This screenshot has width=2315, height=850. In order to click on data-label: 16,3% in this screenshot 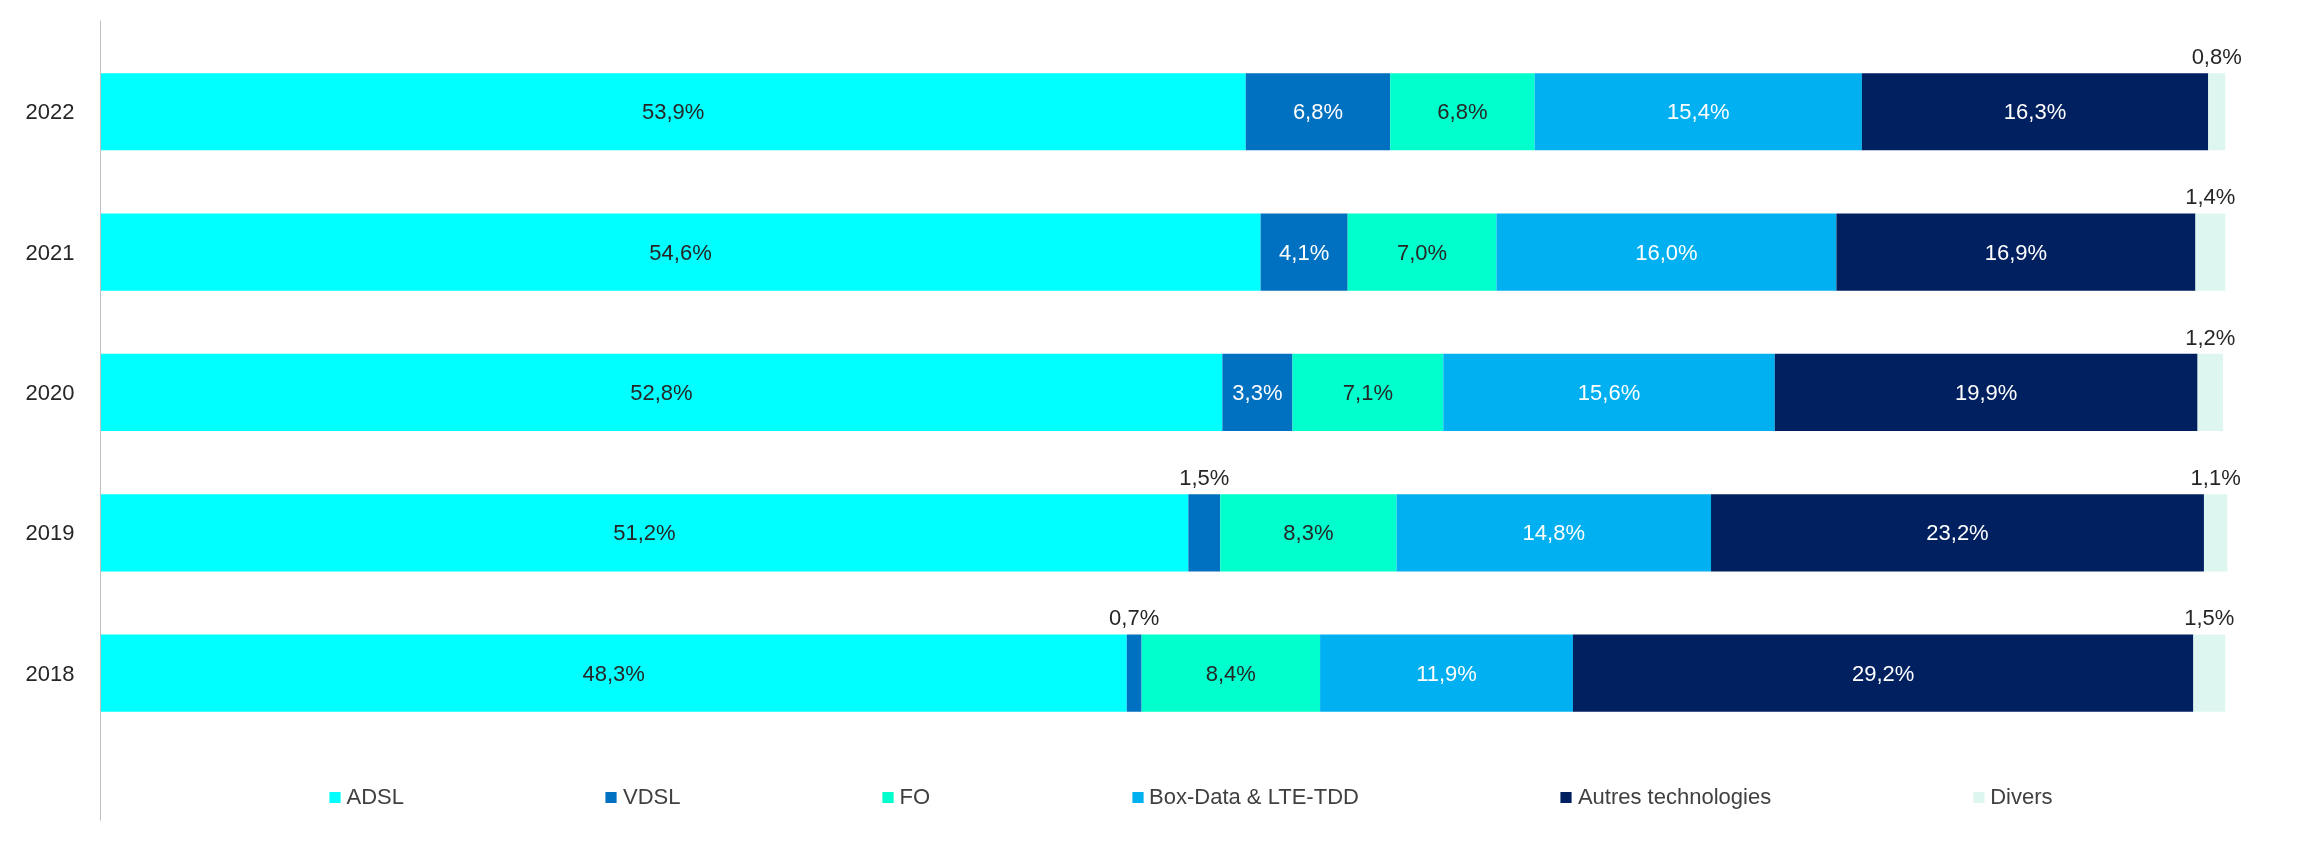, I will do `click(2035, 112)`.